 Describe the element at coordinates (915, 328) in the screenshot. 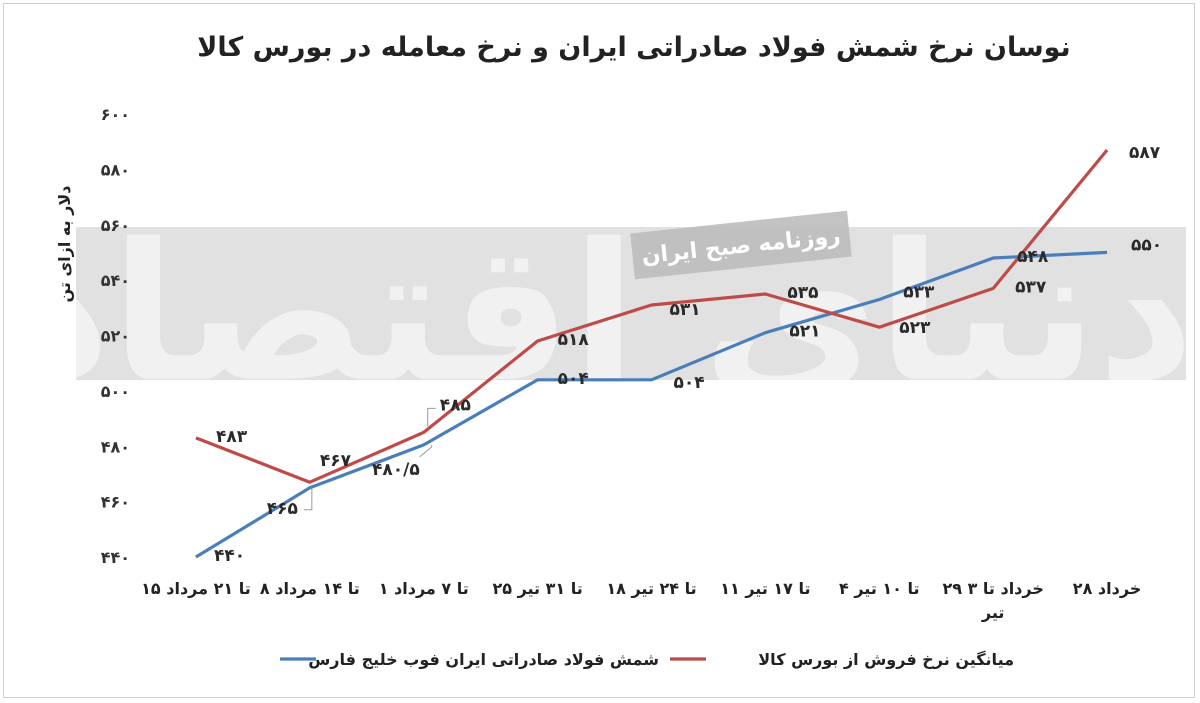

I see `data-label: ۵۲۳` at that location.